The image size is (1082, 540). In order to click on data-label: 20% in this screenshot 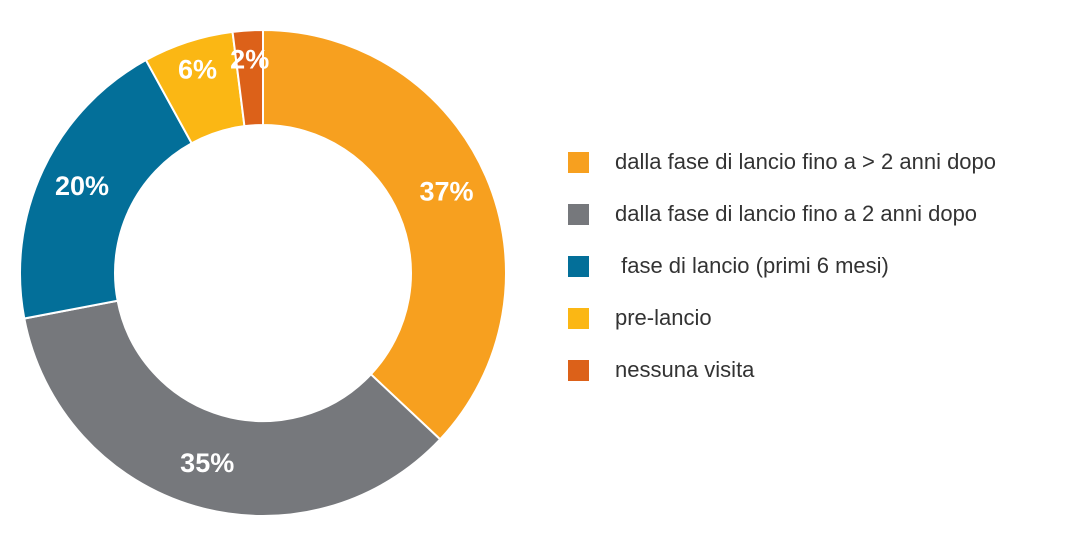, I will do `click(82, 186)`.